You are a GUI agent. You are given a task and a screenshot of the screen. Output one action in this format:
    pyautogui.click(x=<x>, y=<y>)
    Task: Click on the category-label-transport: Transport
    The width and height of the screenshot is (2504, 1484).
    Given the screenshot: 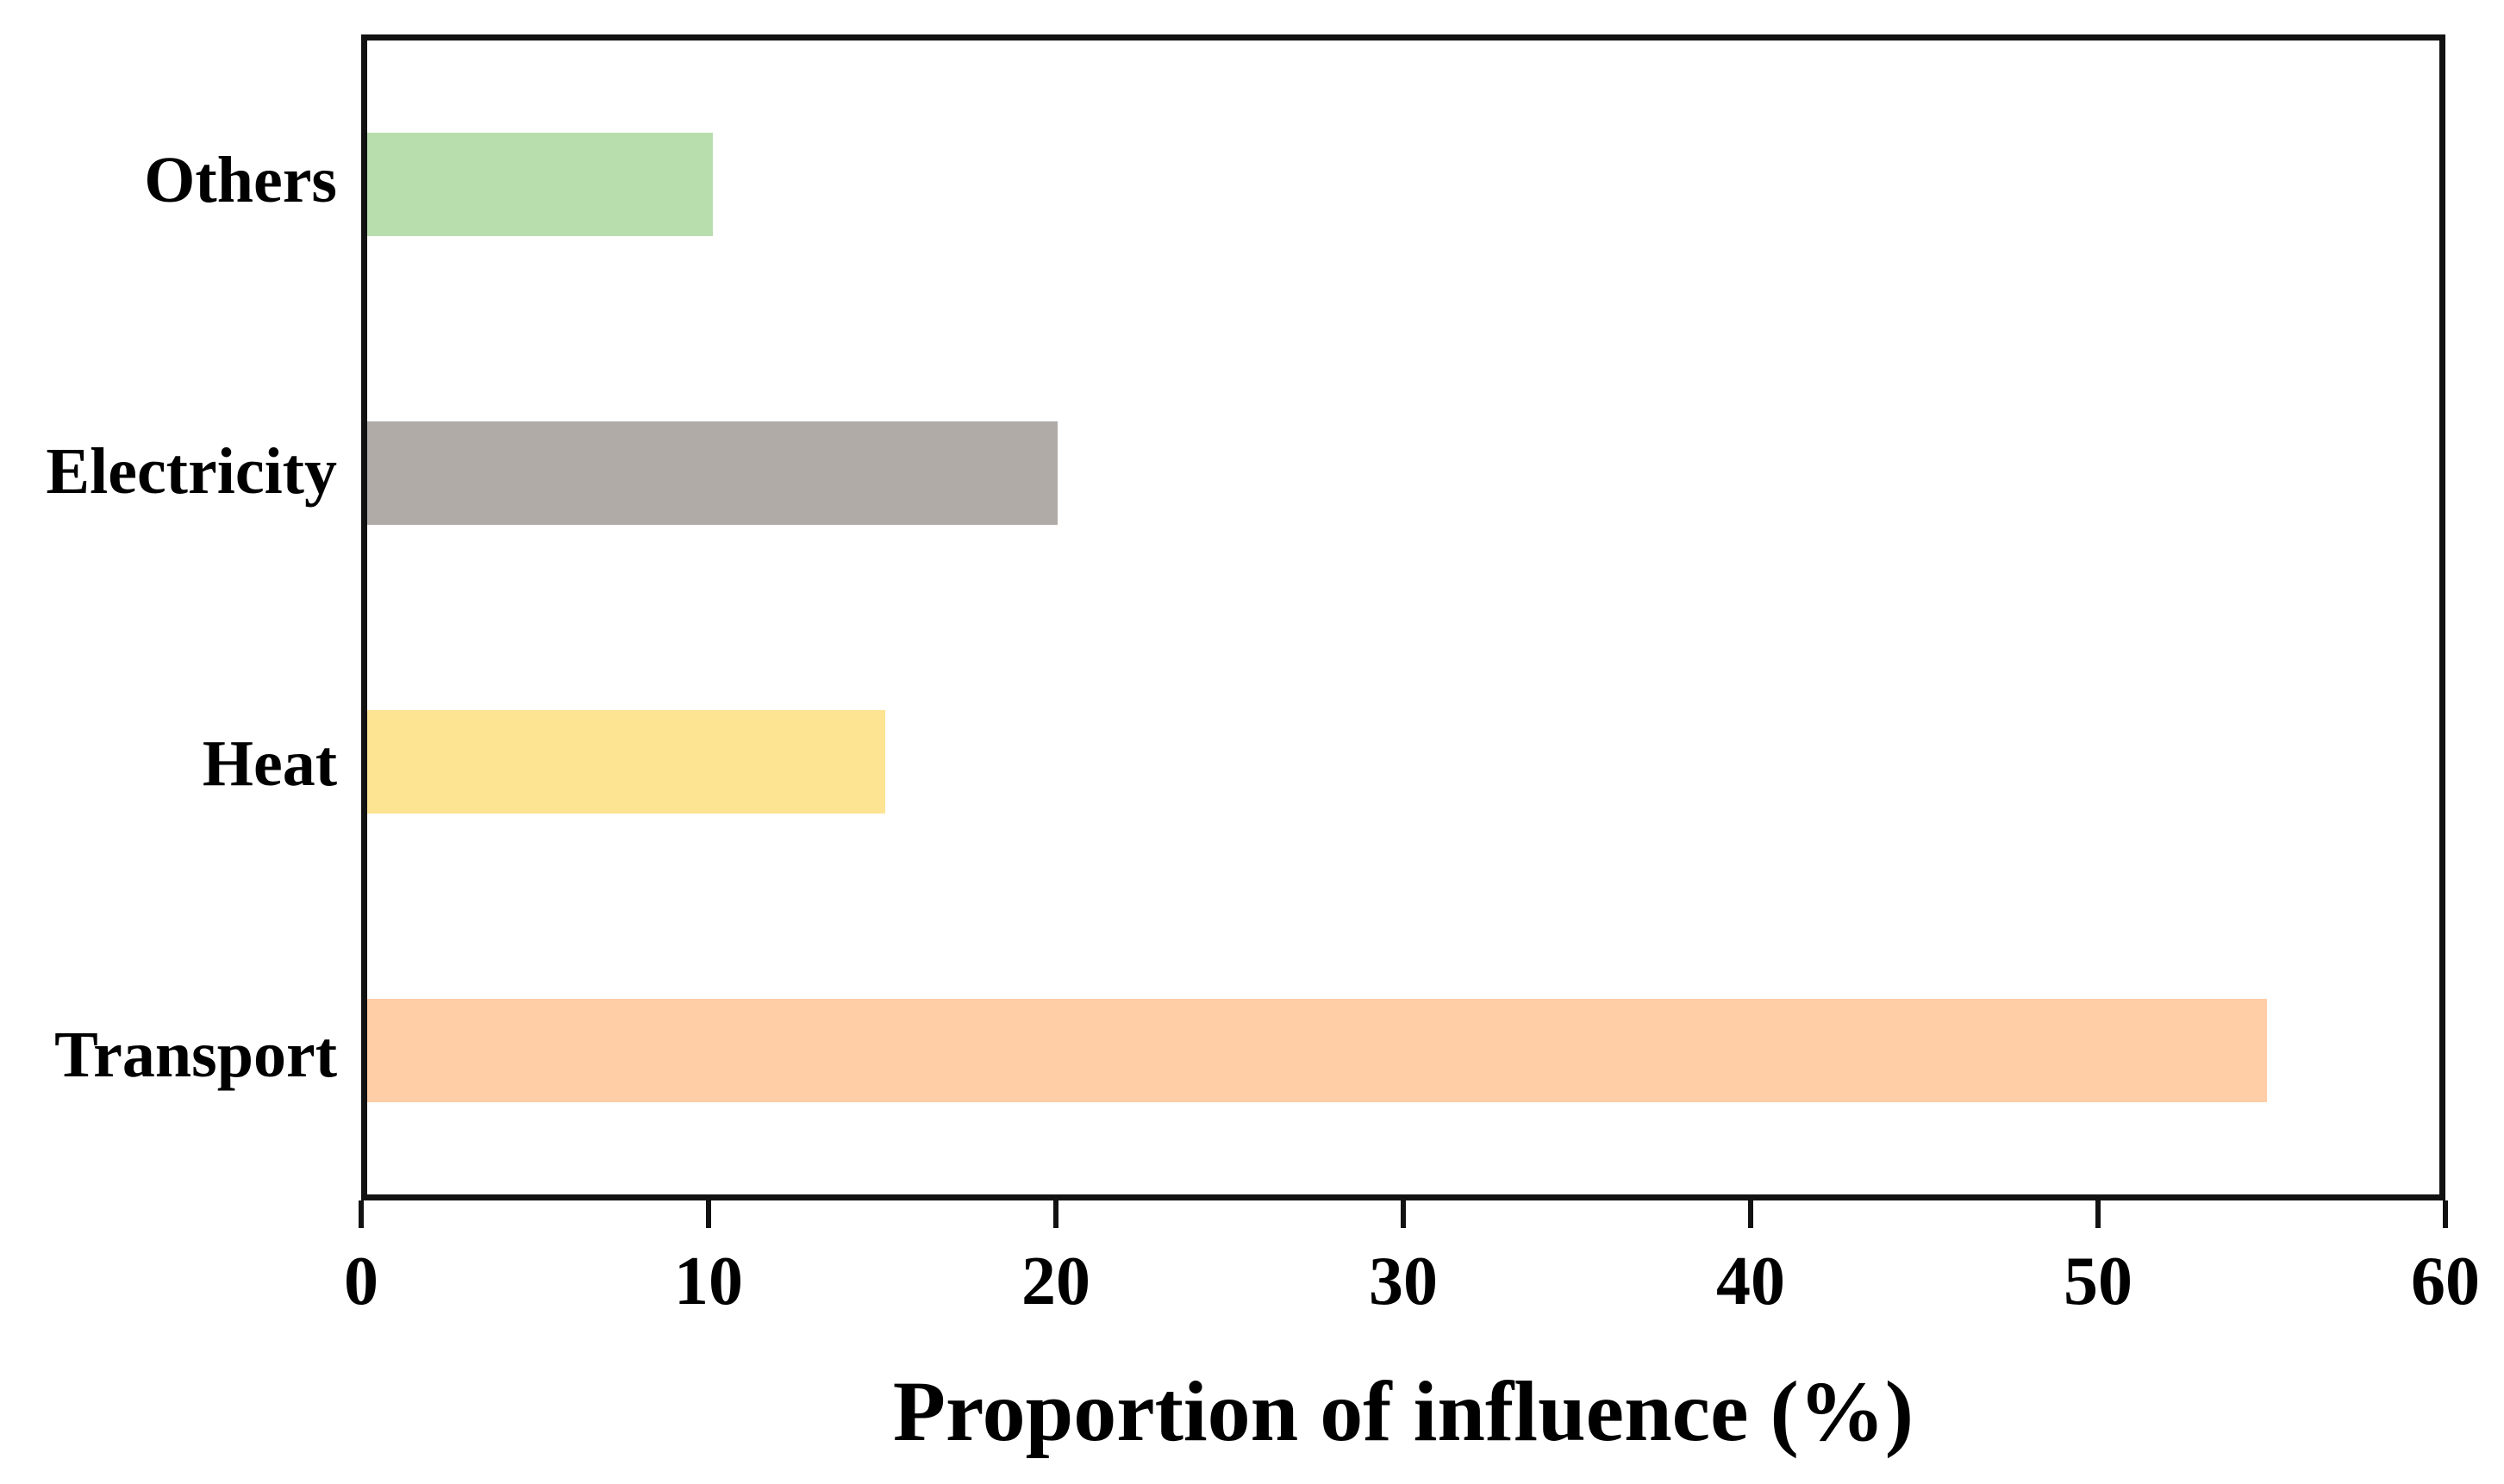 What is the action you would take?
    pyautogui.click(x=195, y=1054)
    